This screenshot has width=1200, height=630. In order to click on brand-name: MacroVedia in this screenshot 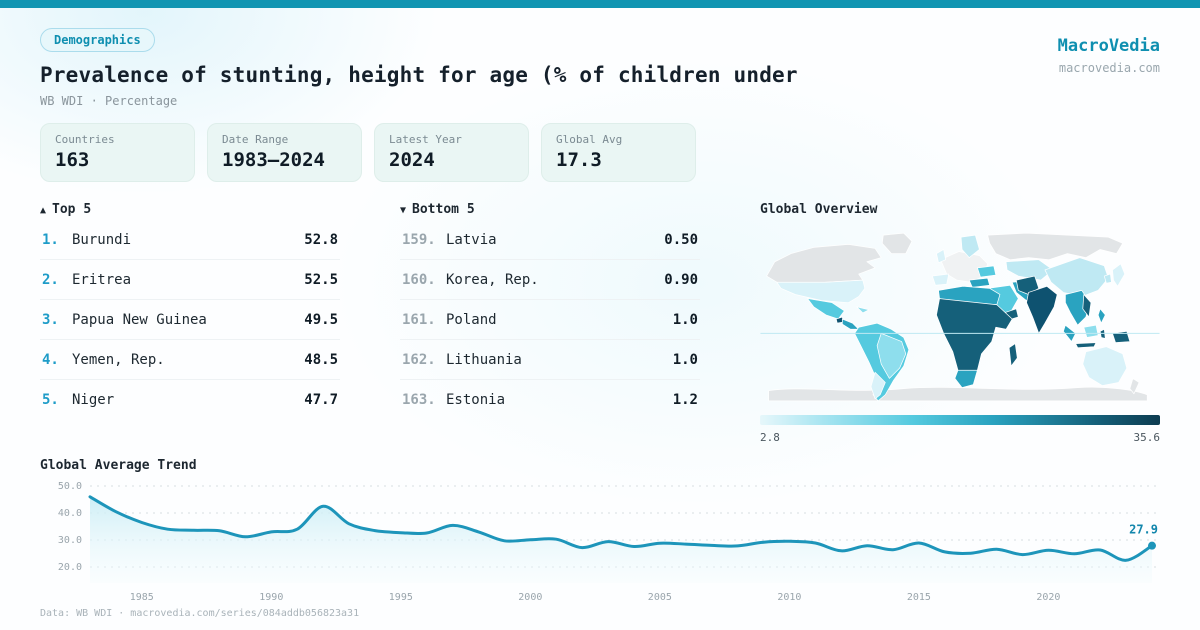, I will do `click(1108, 46)`.